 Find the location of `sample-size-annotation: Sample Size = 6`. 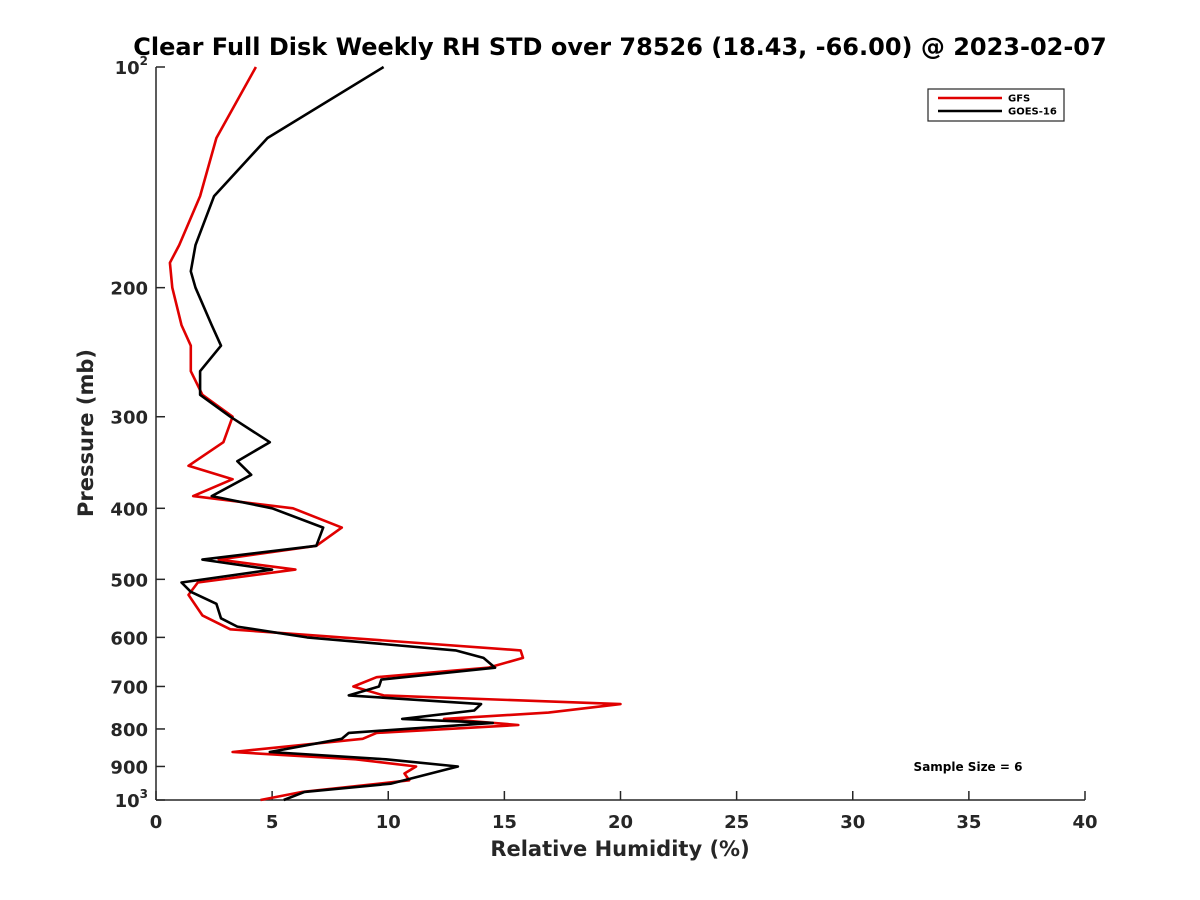

sample-size-annotation: Sample Size = 6 is located at coordinates (968, 767).